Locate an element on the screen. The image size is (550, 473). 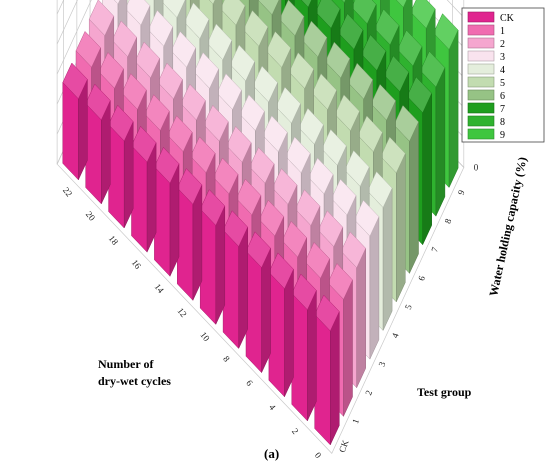
y-tick-label: 2 is located at coordinates (368, 393).